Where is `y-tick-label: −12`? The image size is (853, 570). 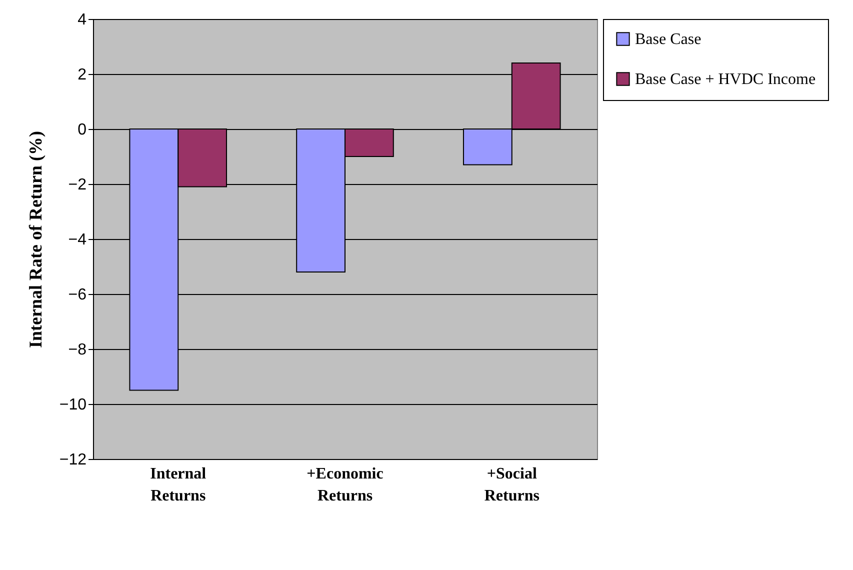
y-tick-label: −12 is located at coordinates (73, 460).